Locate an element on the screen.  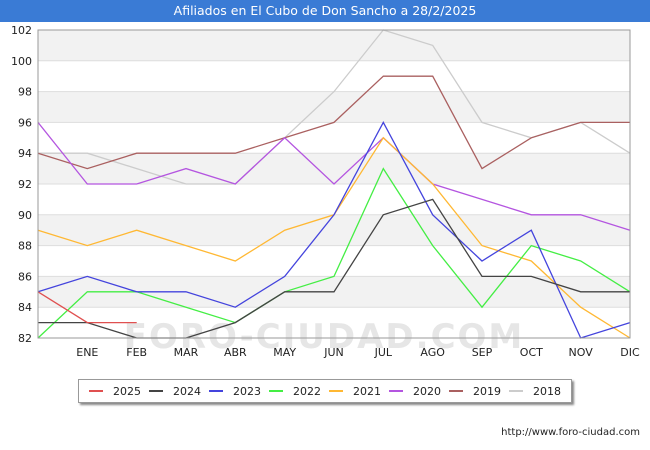
legend-item-2023: 2023 is located at coordinates (235, 391).